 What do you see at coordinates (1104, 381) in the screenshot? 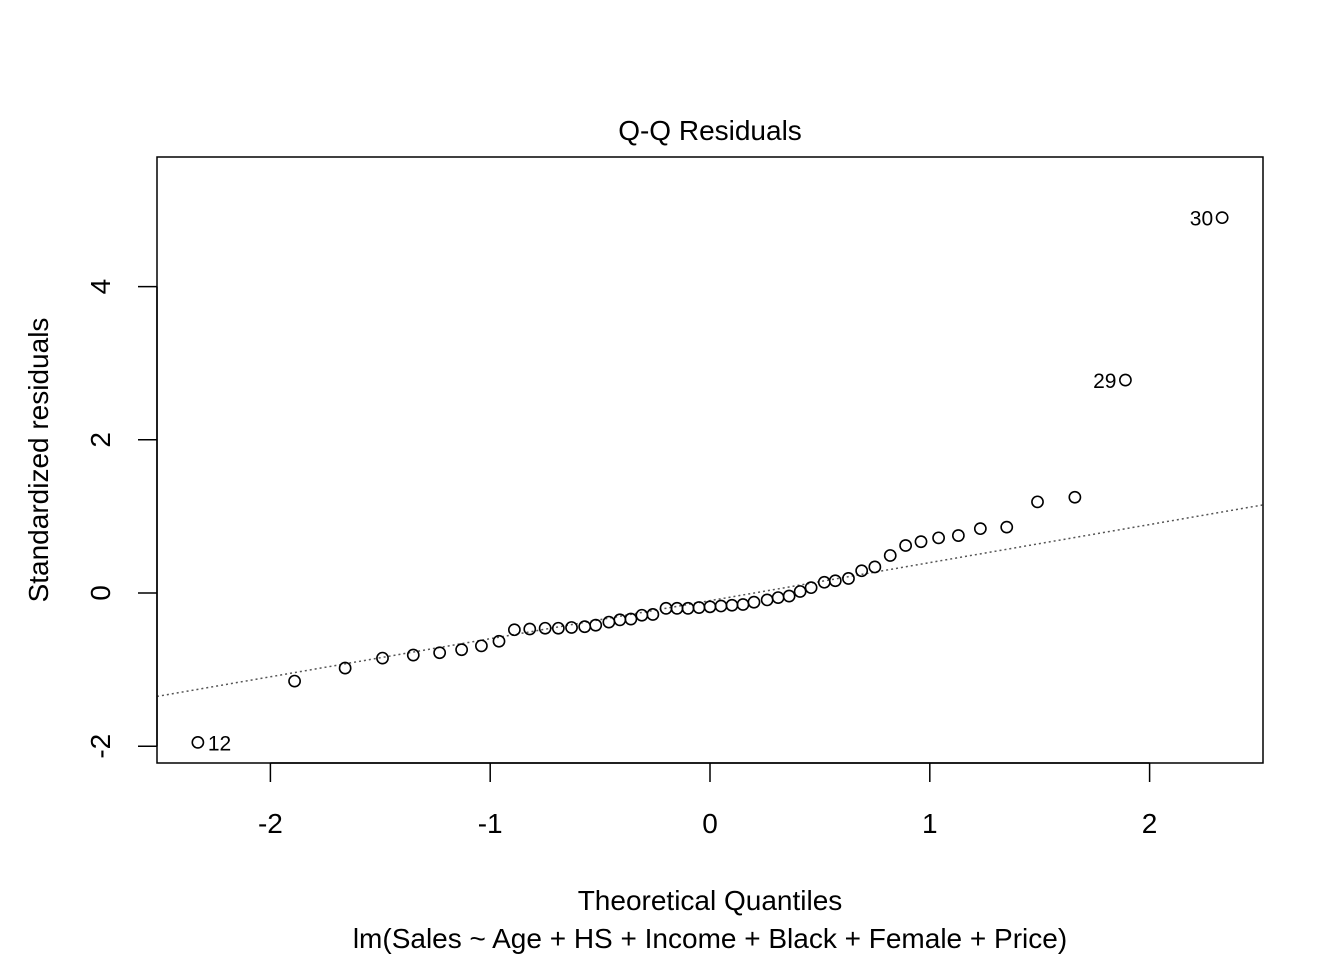
I see `point-label: 29` at bounding box center [1104, 381].